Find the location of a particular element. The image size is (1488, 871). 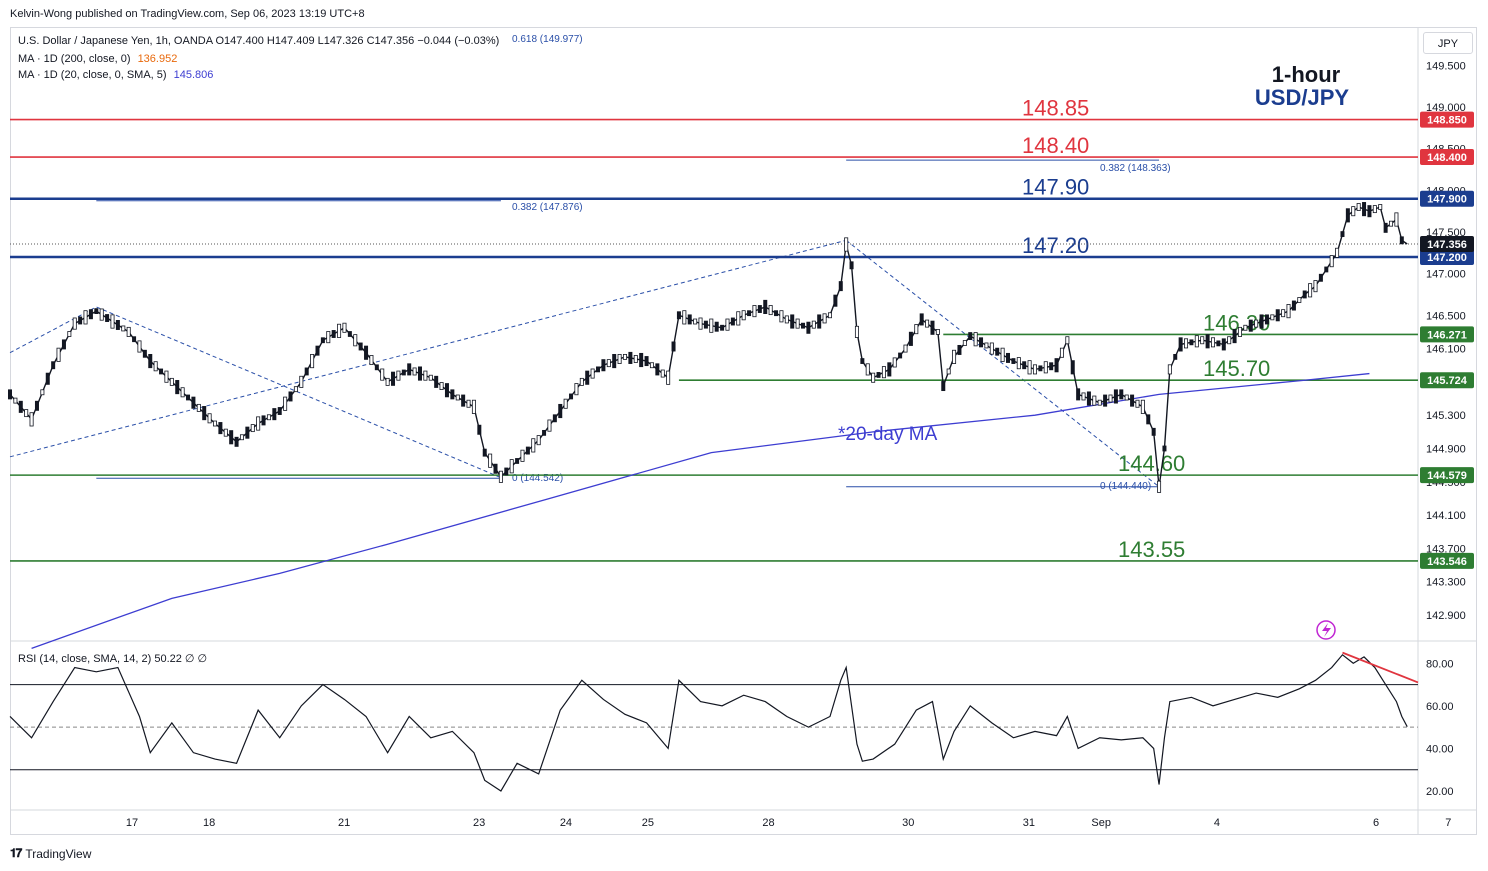

last-price-tag-label: 147.356 is located at coordinates (1447, 245).